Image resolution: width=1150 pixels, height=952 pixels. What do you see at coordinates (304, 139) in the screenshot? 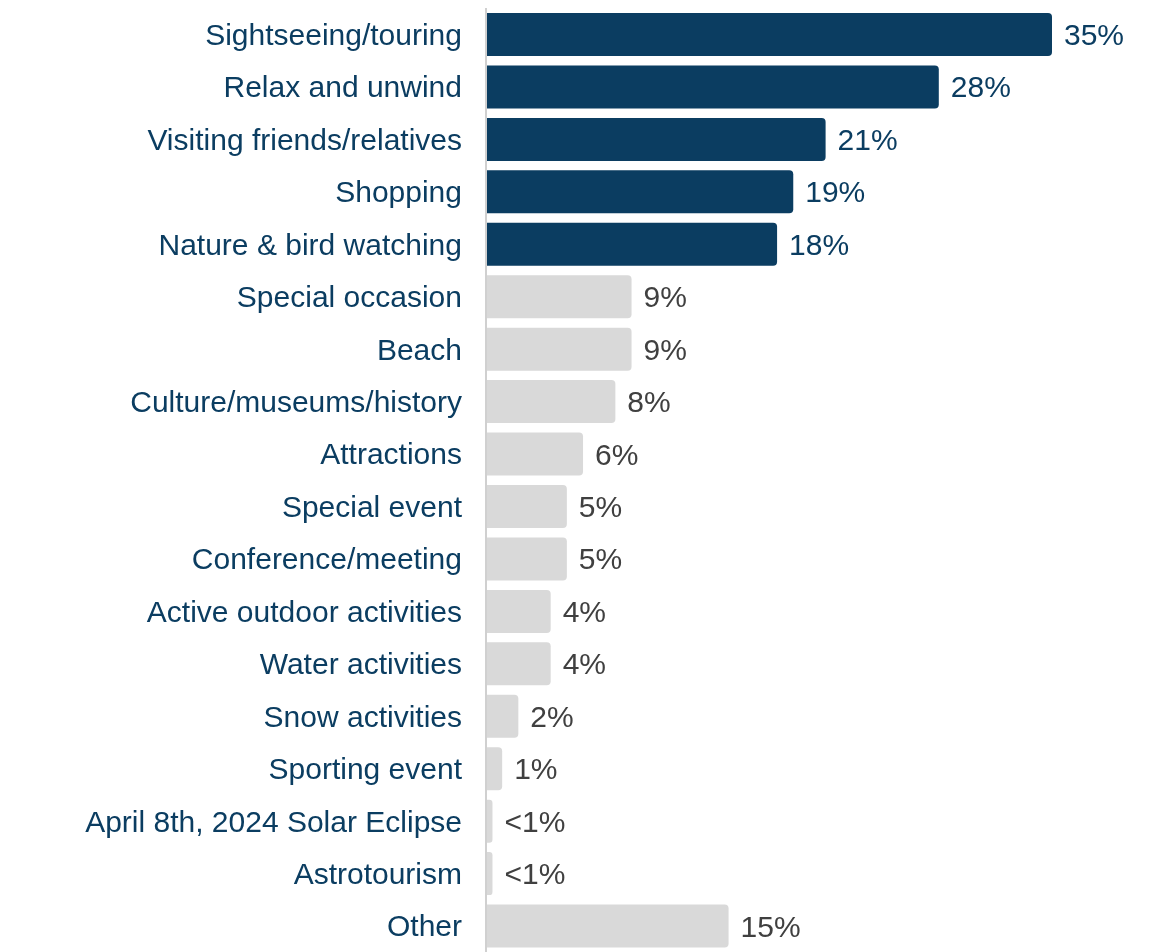
I see `y-tick-label: Visiting friends/relatives` at bounding box center [304, 139].